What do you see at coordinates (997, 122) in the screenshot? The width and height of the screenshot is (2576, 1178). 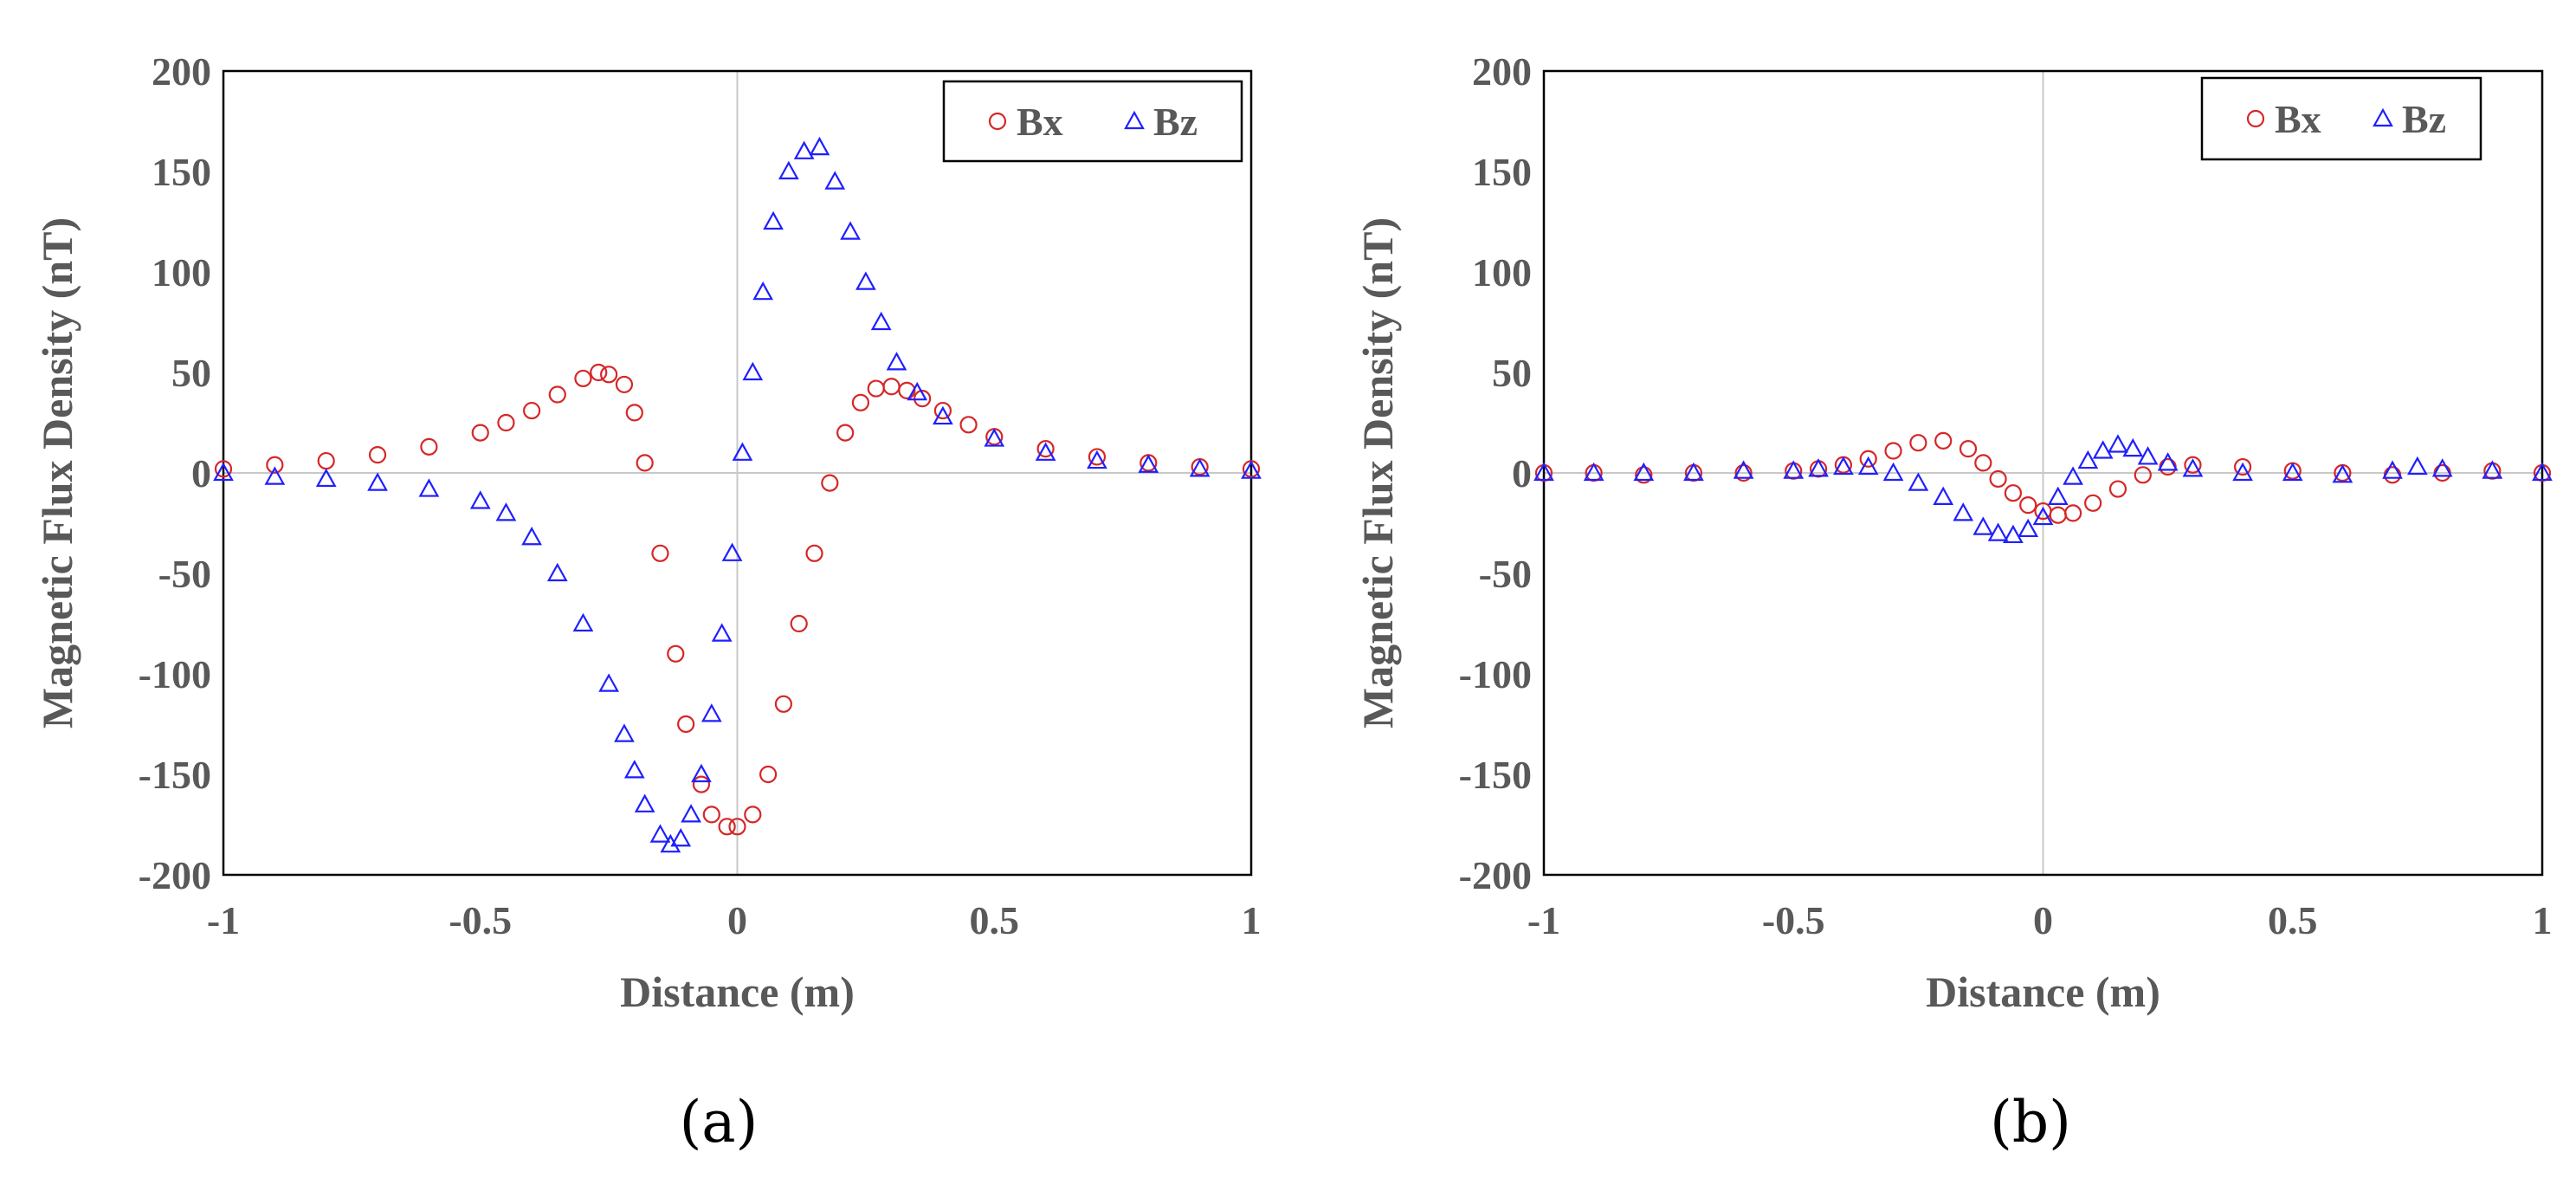 I see `legend-marker-bx` at bounding box center [997, 122].